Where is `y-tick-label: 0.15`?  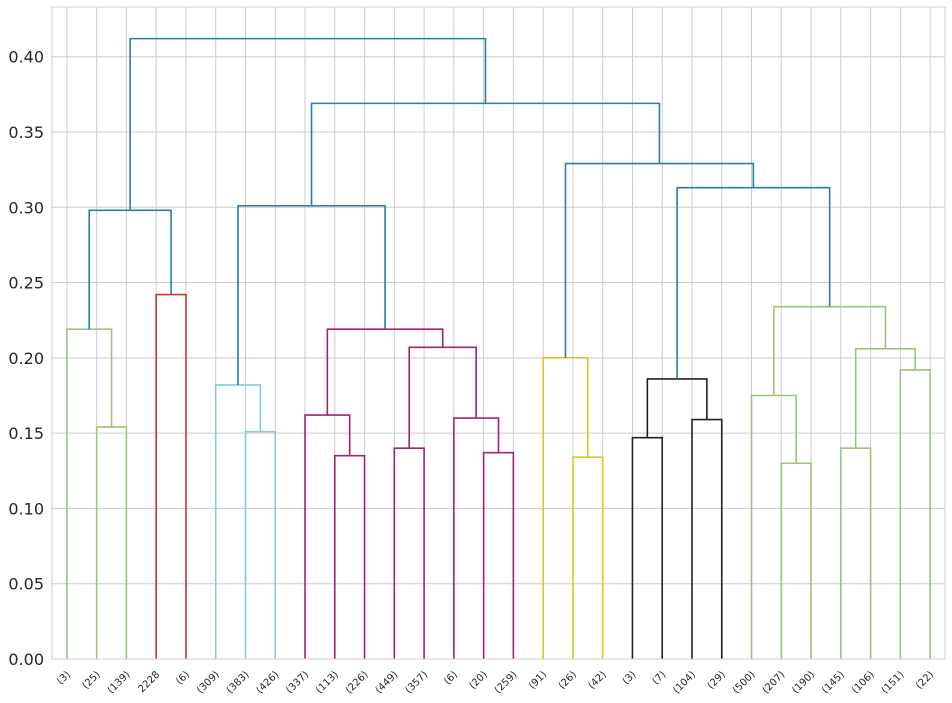
y-tick-label: 0.15 is located at coordinates (26, 433).